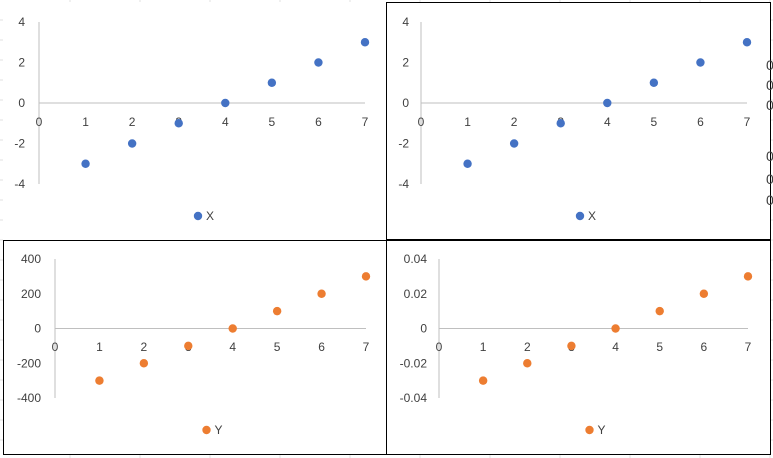 Image resolution: width=773 pixels, height=458 pixels. Describe the element at coordinates (31, 259) in the screenshot. I see `y-tick-label: 400` at that location.